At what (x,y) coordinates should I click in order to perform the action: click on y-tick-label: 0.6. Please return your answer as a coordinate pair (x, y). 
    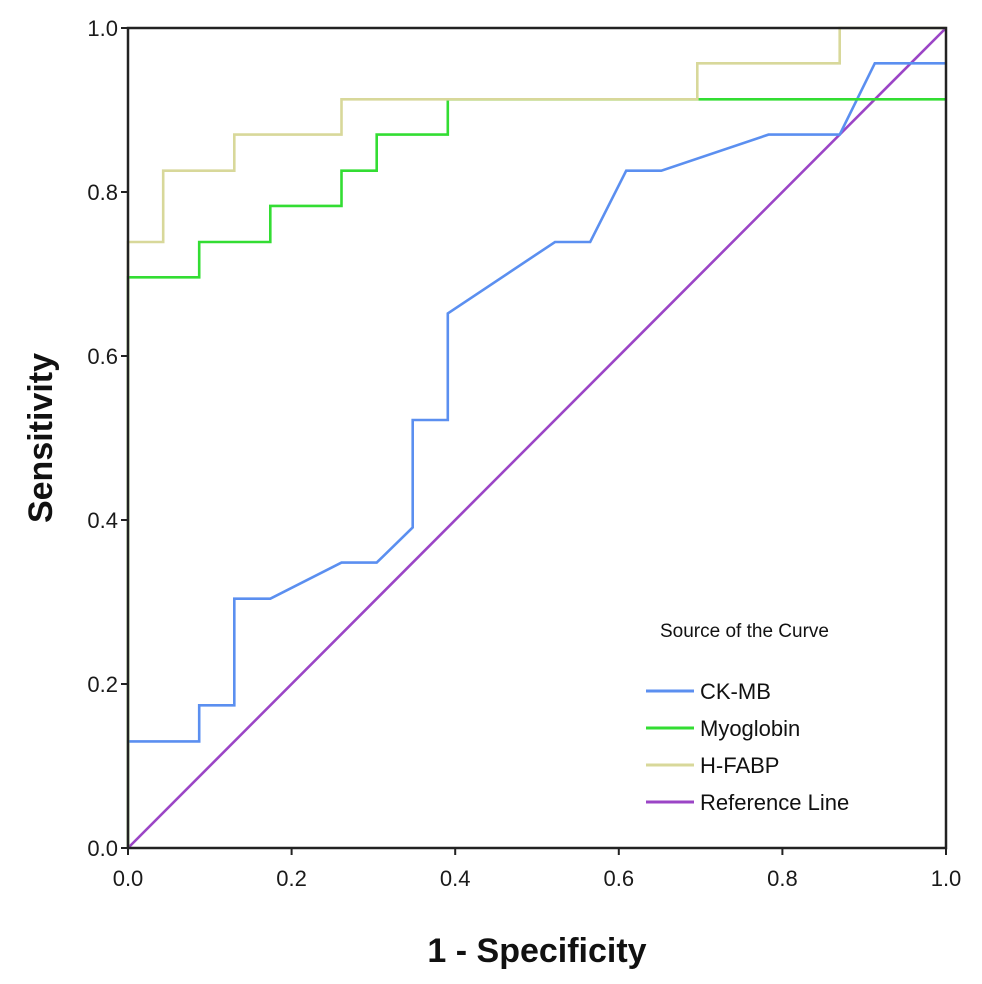
    Looking at the image, I should click on (102, 356).